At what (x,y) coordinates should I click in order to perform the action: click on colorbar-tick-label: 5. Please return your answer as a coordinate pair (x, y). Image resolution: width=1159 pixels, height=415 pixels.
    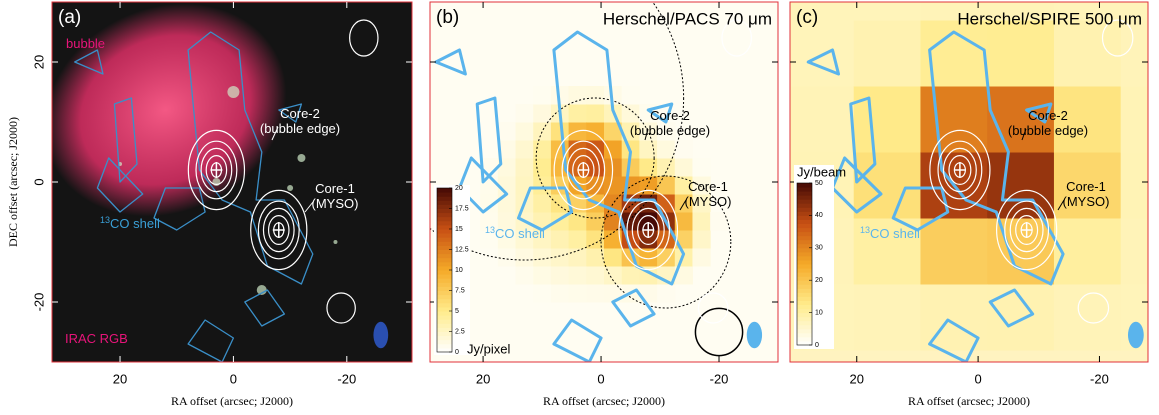
    Looking at the image, I should click on (457, 311).